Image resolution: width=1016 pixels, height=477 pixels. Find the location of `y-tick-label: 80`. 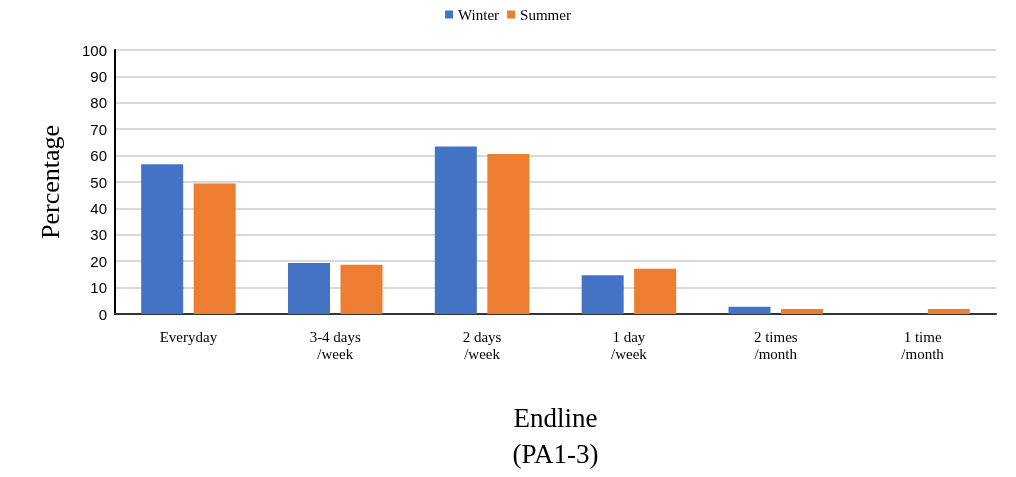

y-tick-label: 80 is located at coordinates (98, 103).